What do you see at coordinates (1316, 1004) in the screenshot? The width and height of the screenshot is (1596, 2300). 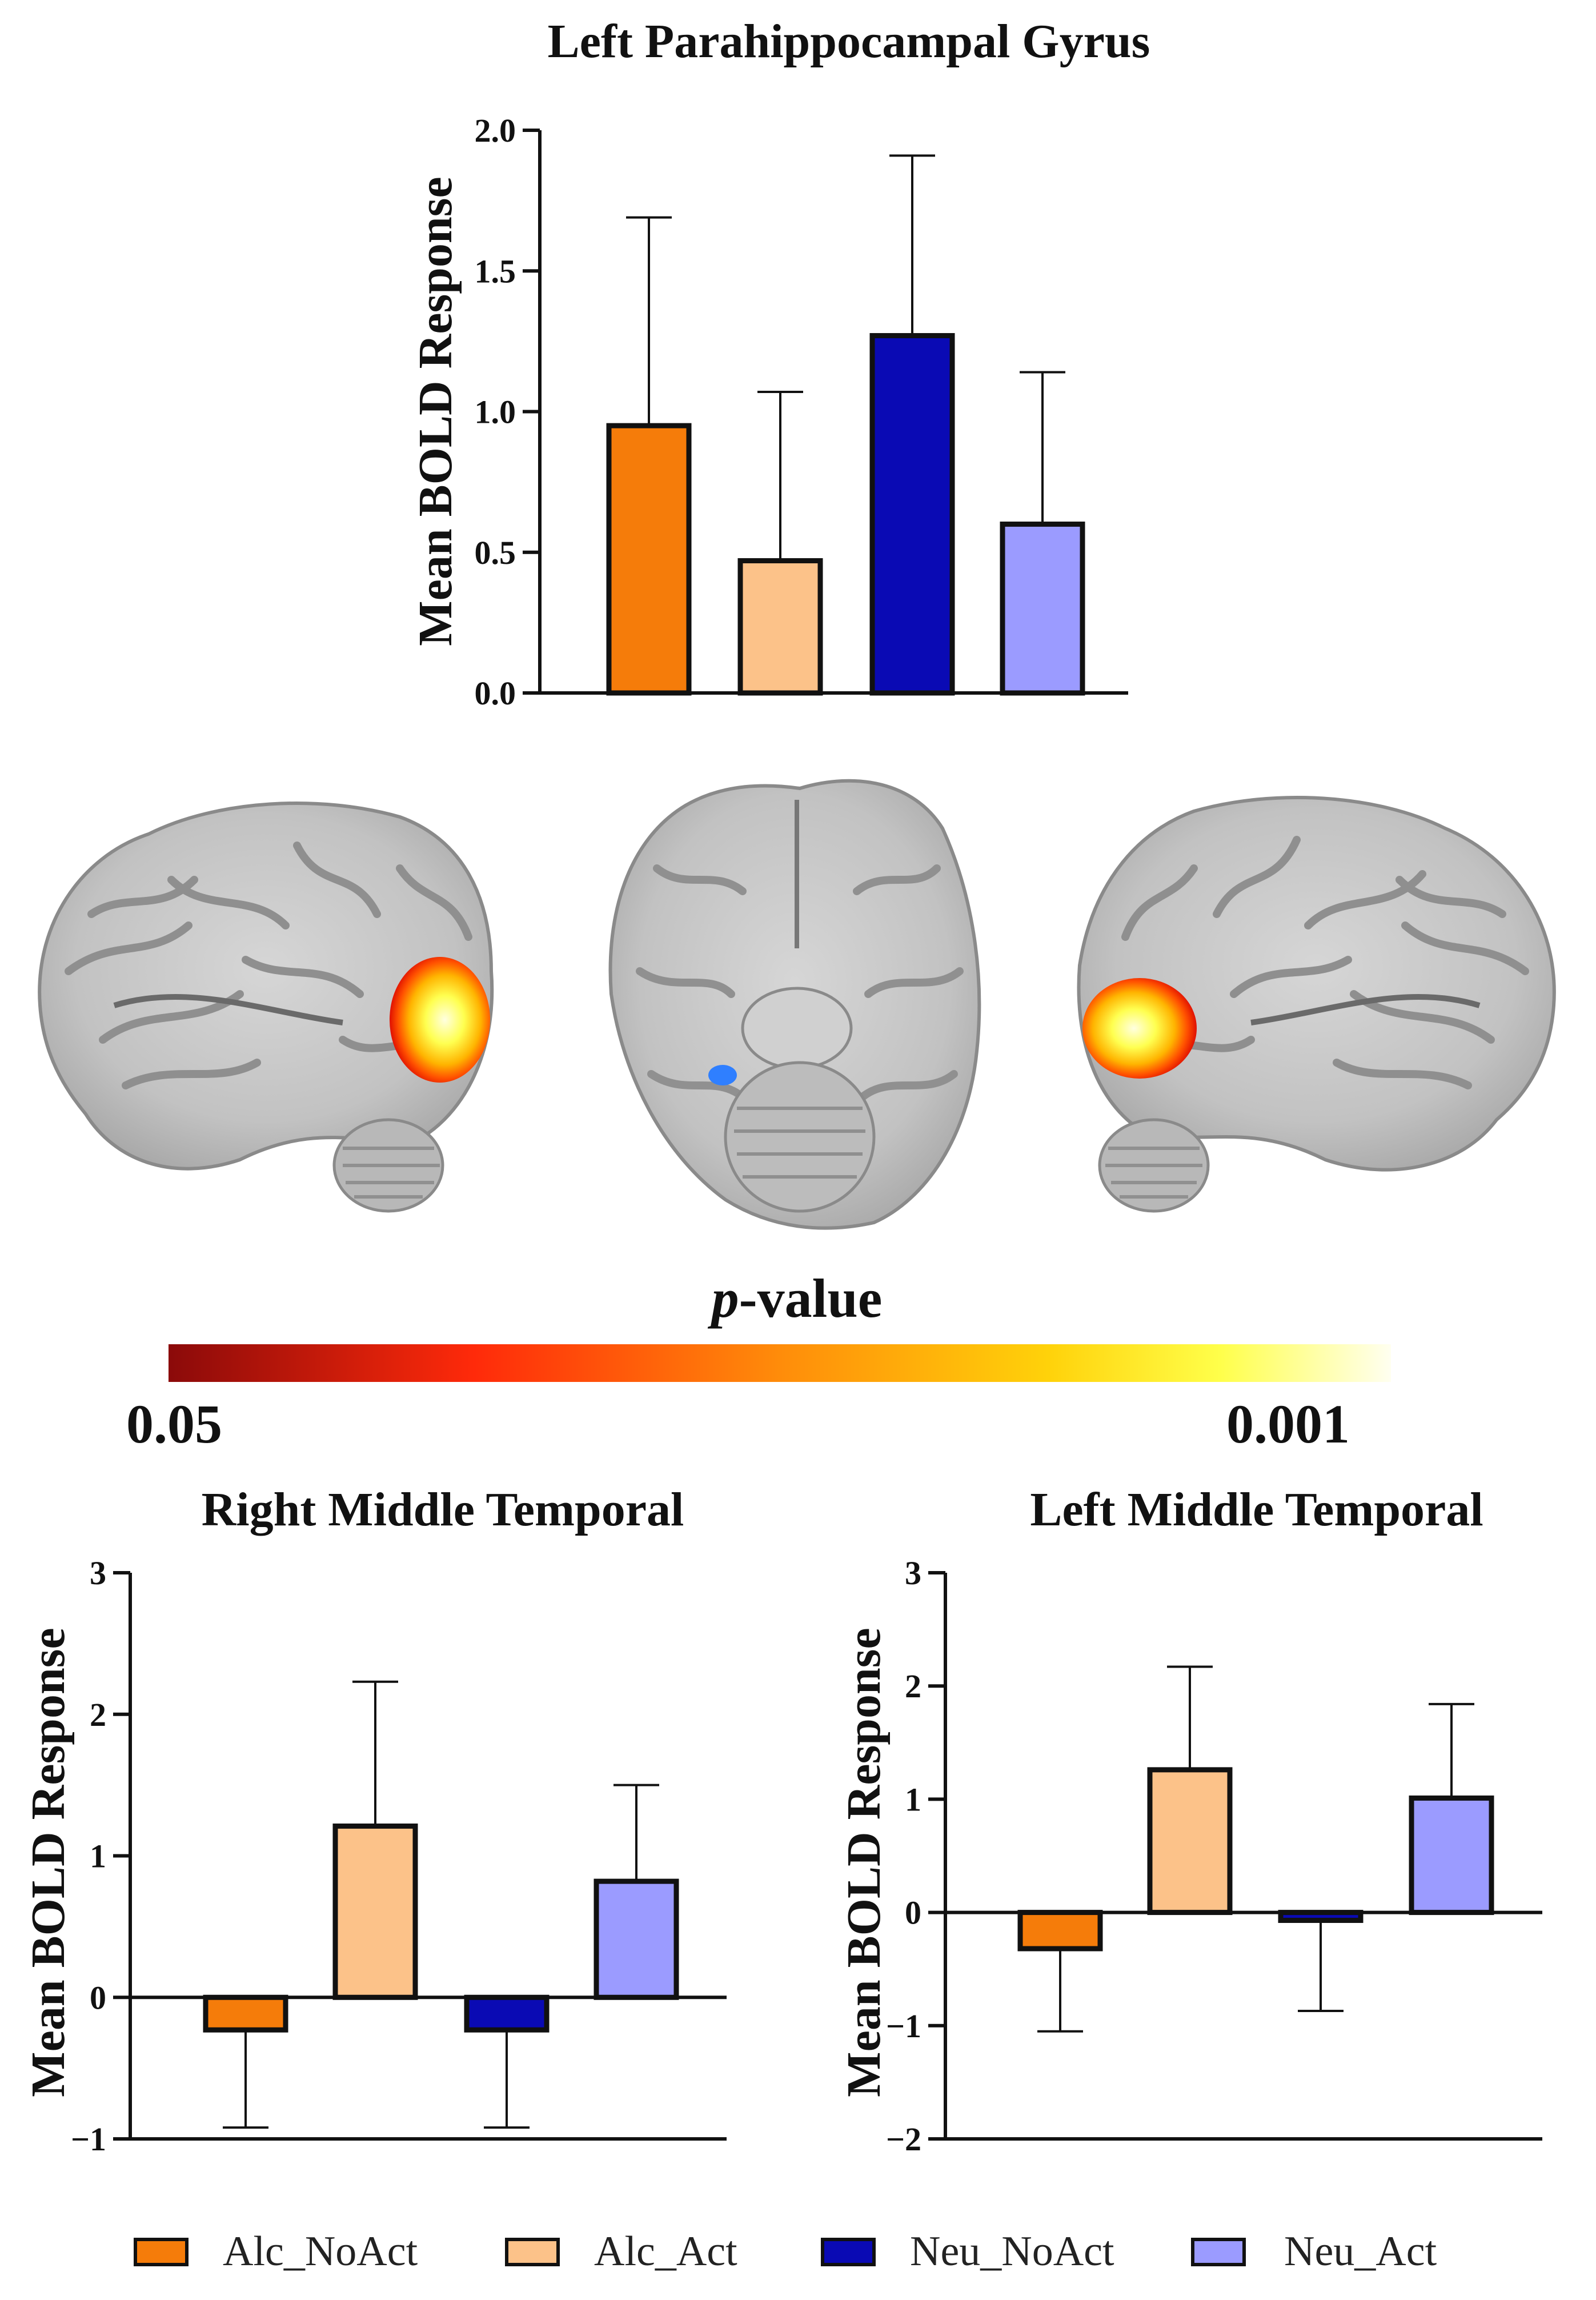 I see `right-sagittal-view` at bounding box center [1316, 1004].